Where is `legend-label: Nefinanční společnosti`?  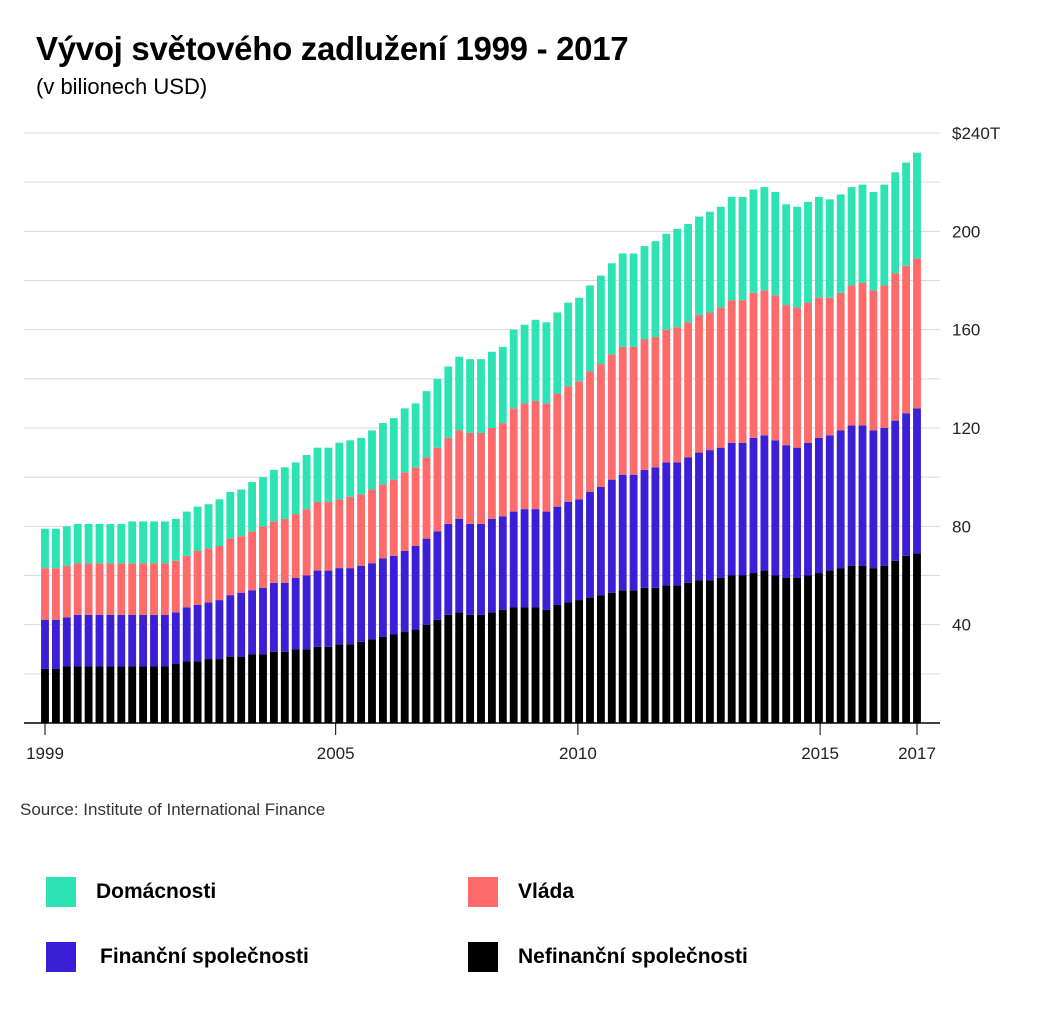
legend-label: Nefinanční společnosti is located at coordinates (633, 956).